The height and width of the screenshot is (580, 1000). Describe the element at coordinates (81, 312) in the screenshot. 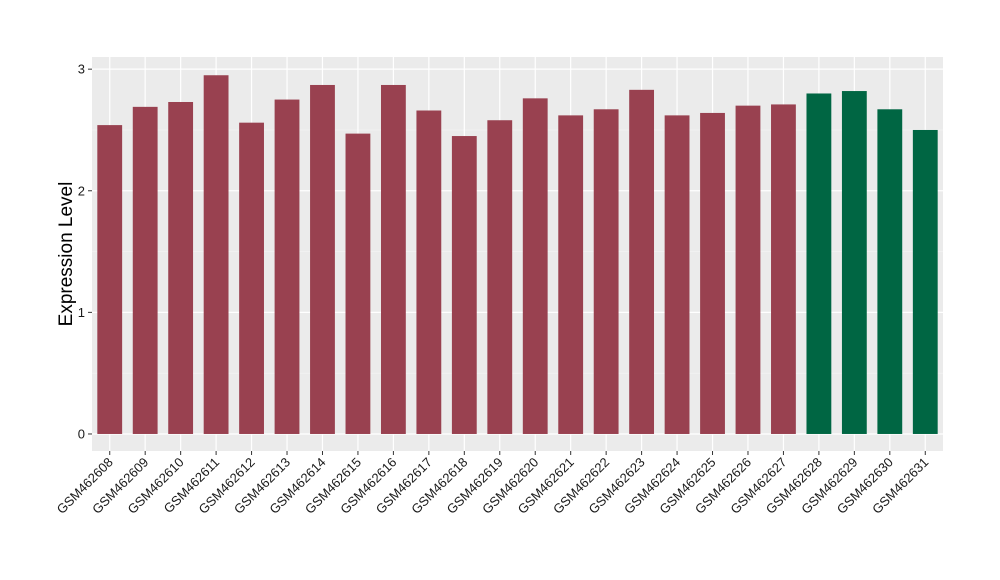

I see `y-tick-label: 1` at that location.